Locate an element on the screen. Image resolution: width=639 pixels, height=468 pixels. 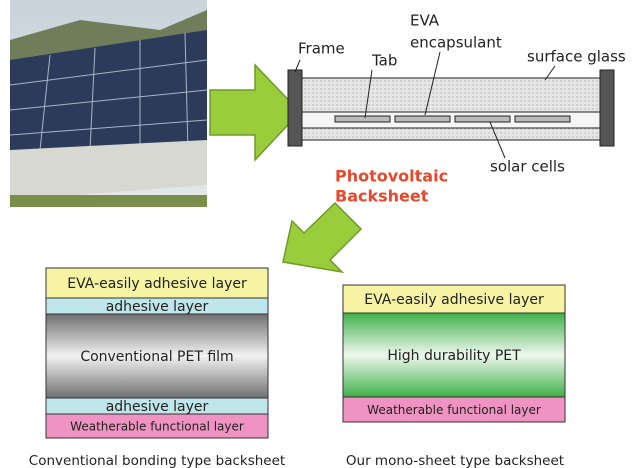
label-eva: EVA is located at coordinates (425, 21).